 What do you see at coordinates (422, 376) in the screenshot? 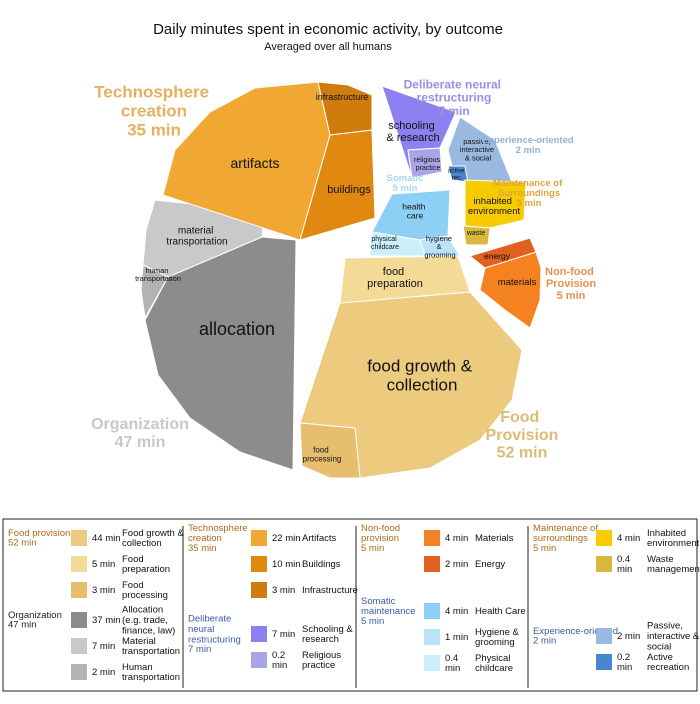
I see `cell-label: food growth & collection` at bounding box center [422, 376].